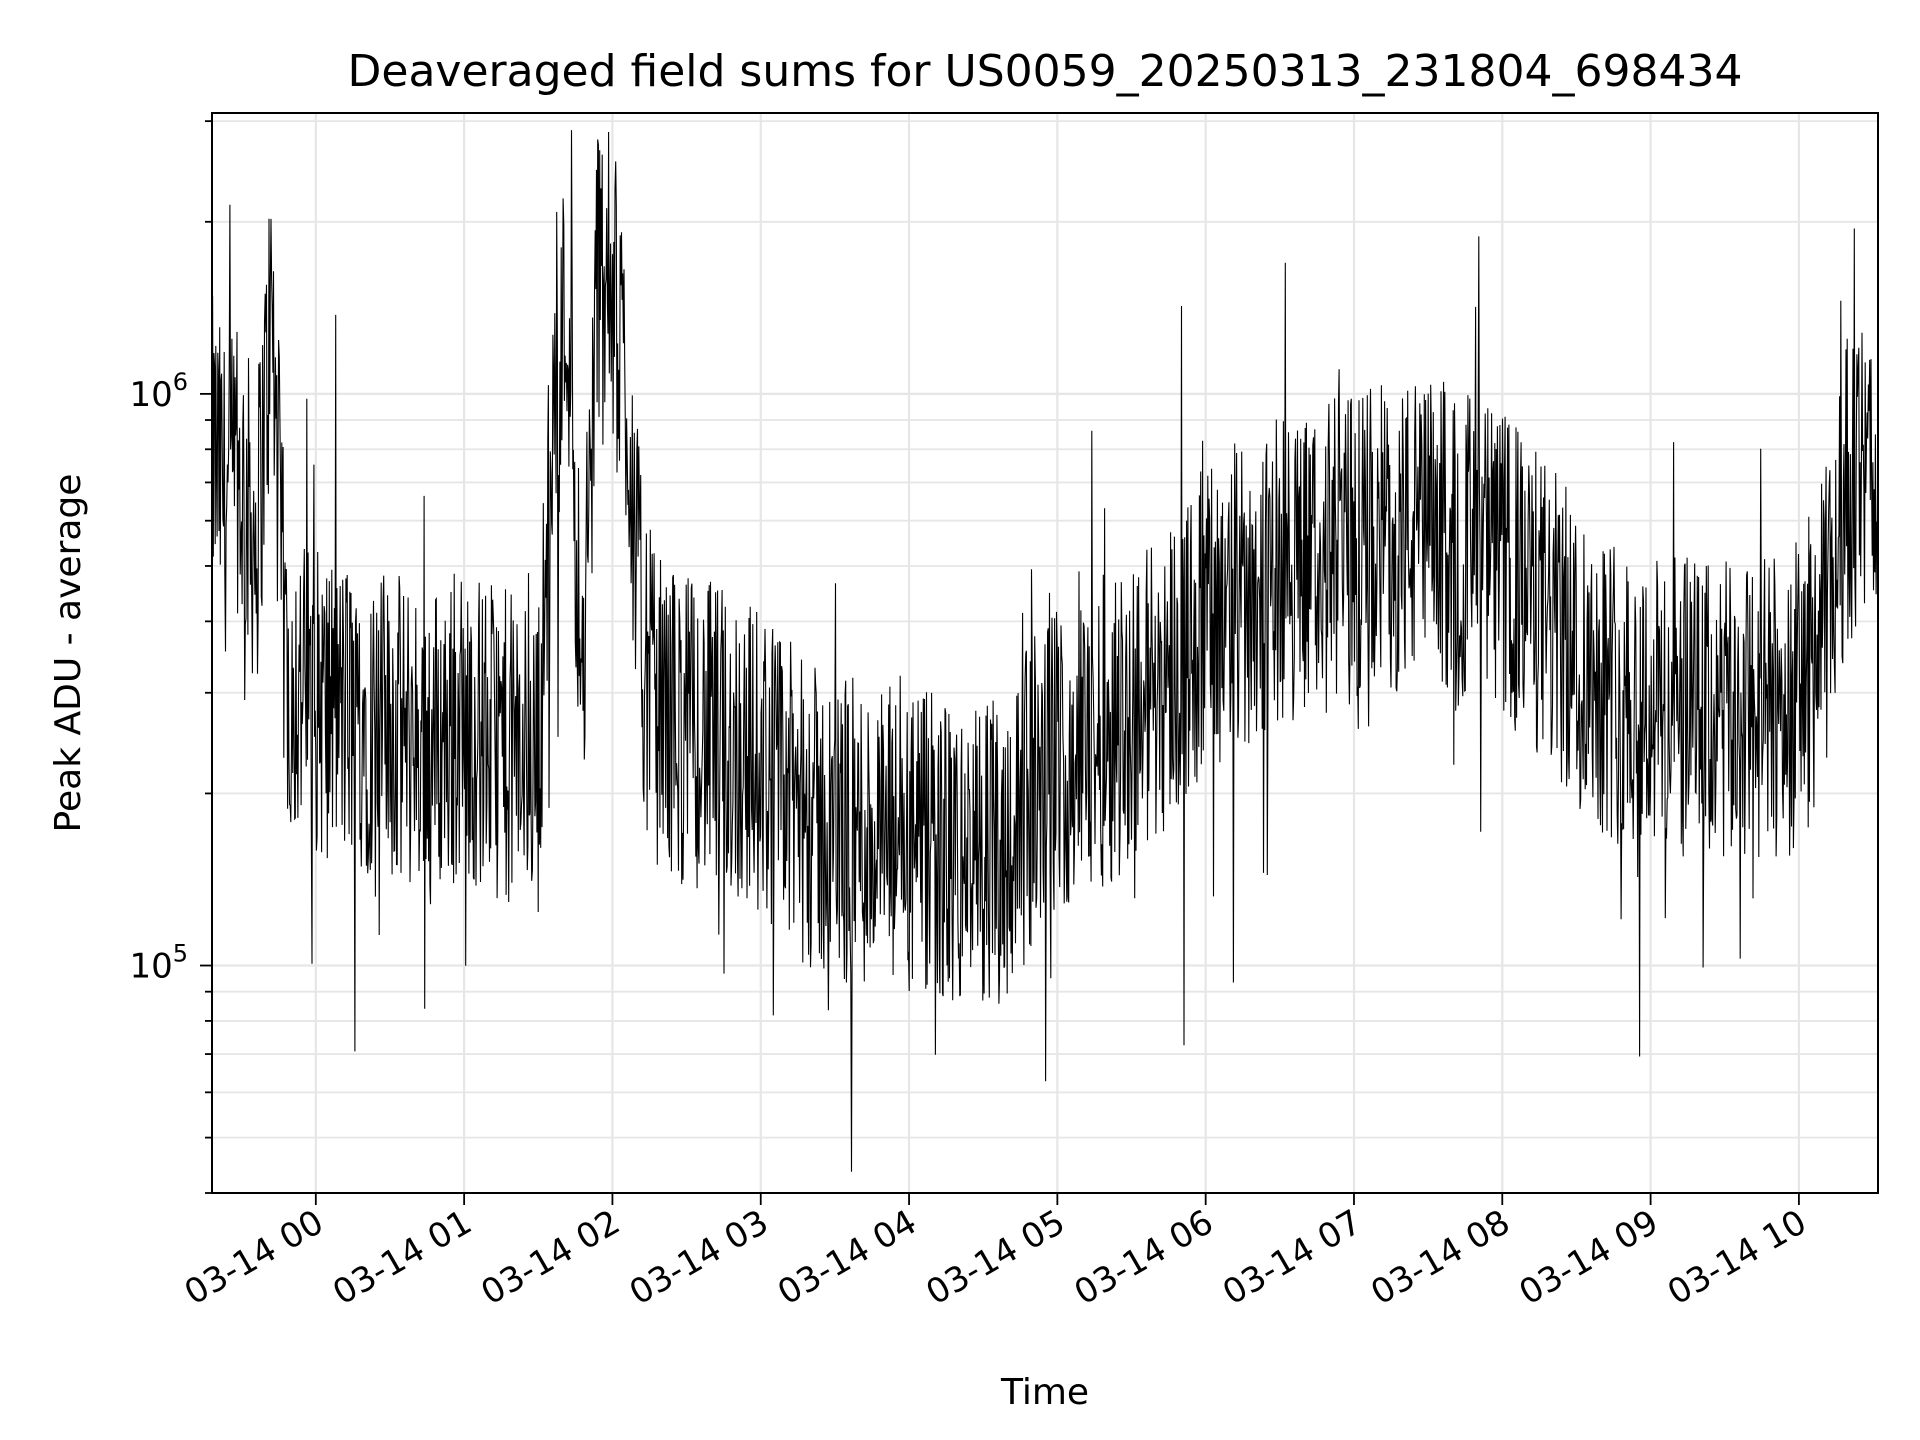 The image size is (1920, 1440). Describe the element at coordinates (180, 954) in the screenshot. I see `y-tick-exponent: 5` at that location.